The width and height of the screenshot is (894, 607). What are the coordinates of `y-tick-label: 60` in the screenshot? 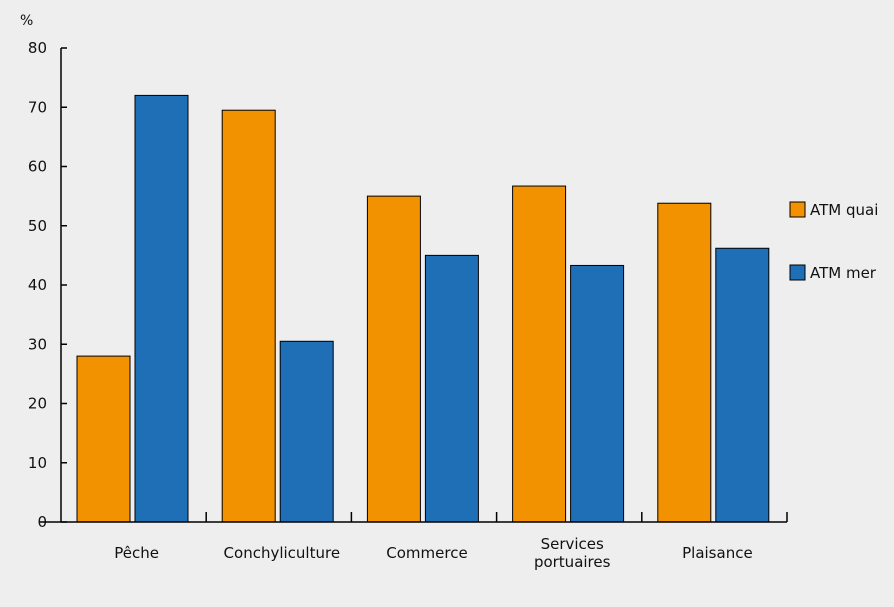 It's located at (37, 167).